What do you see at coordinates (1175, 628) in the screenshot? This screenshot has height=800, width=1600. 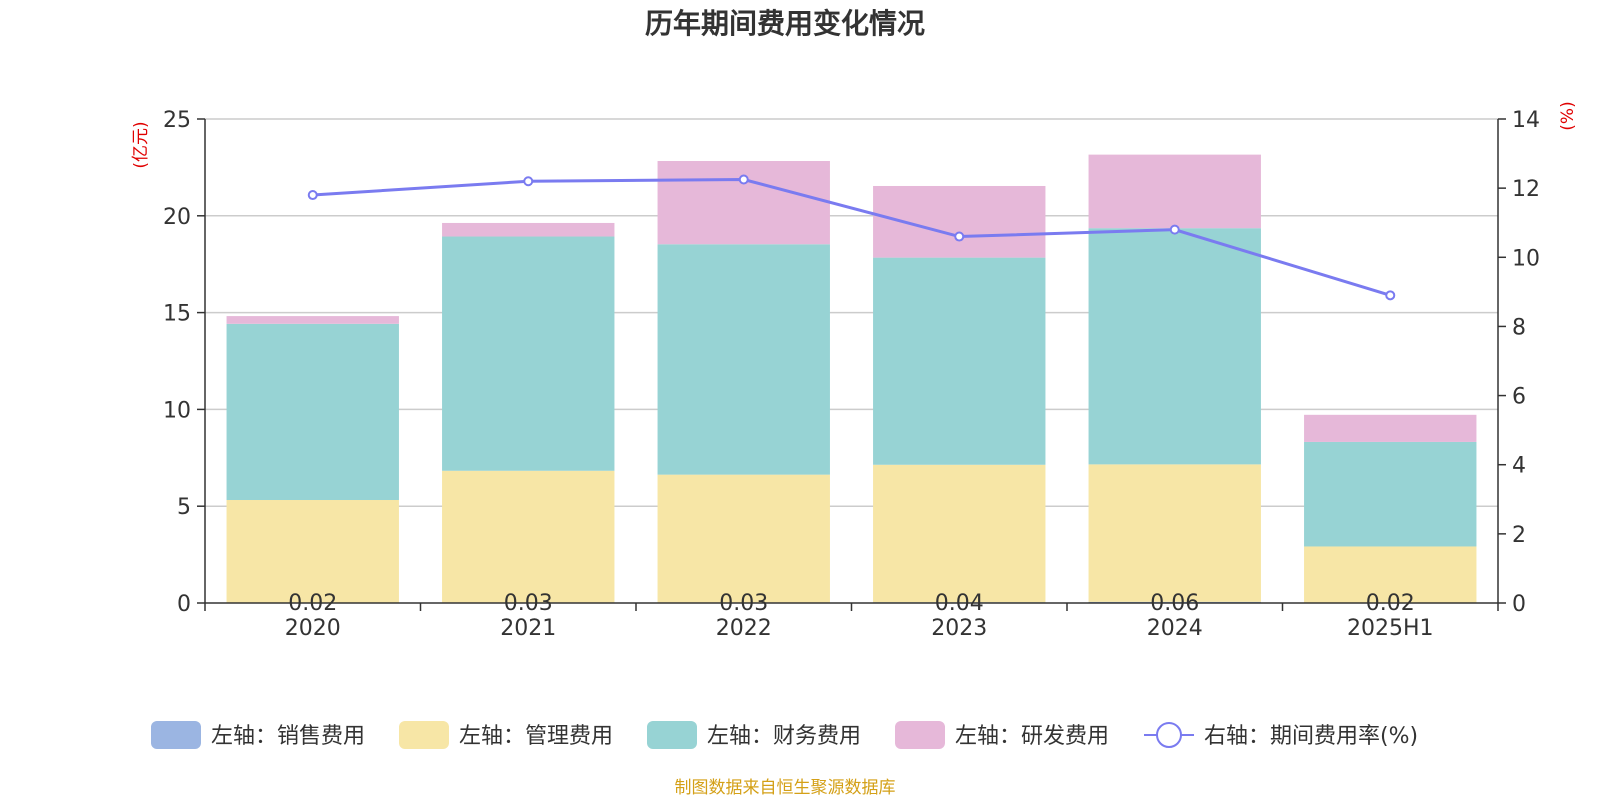 I see `x-tick-label: 2024` at bounding box center [1175, 628].